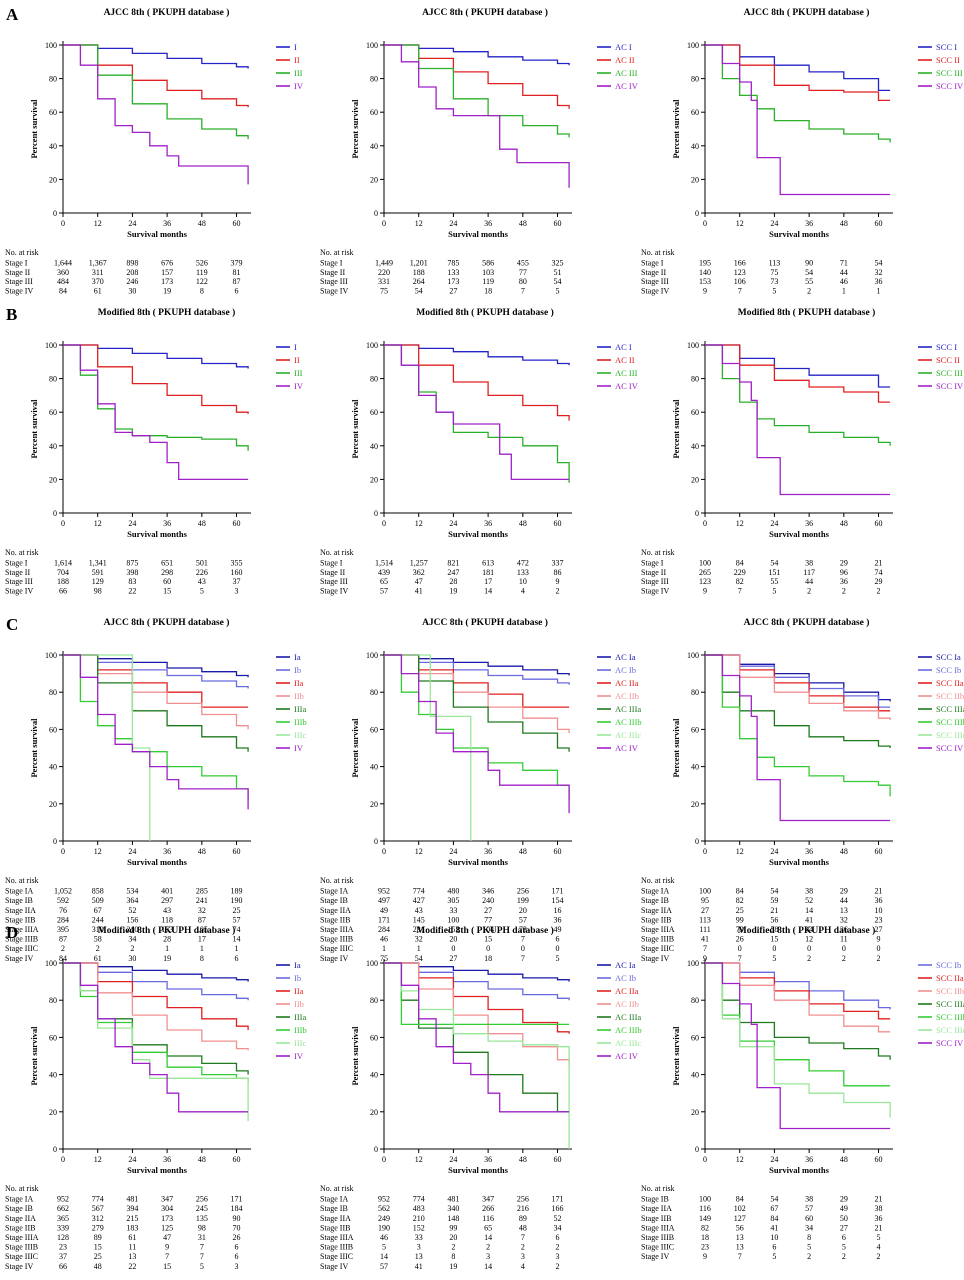  What do you see at coordinates (384, 281) in the screenshot?
I see `risk-value: 331` at bounding box center [384, 281].